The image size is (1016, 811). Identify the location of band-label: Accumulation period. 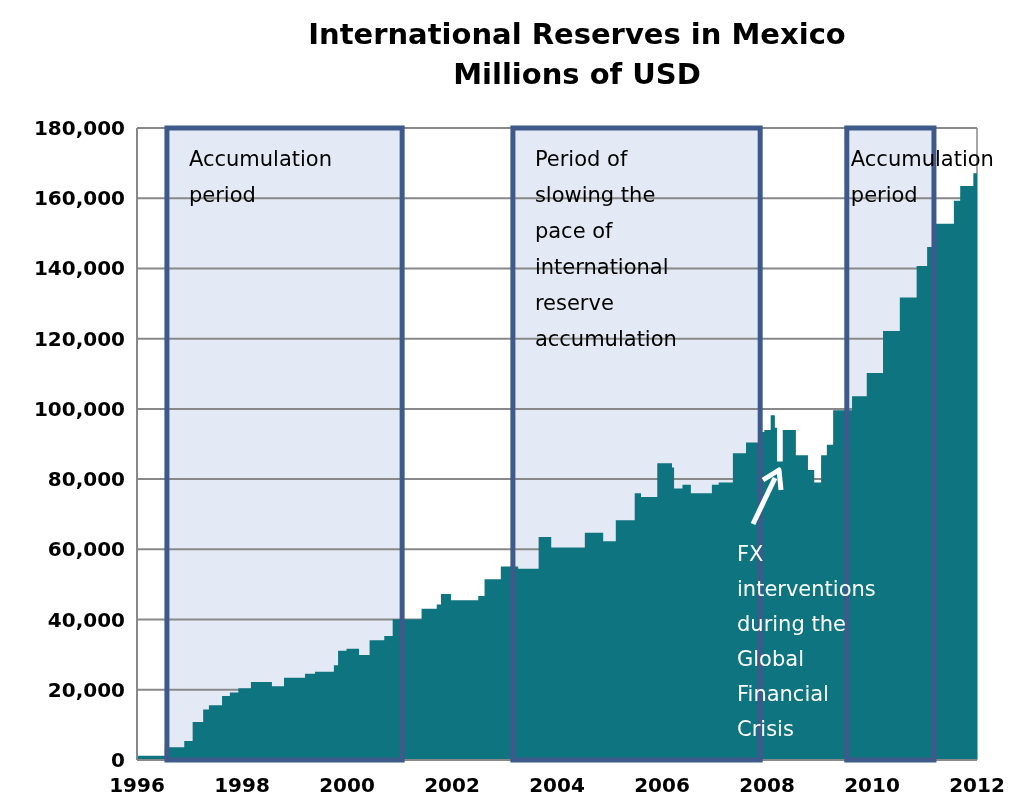
(260, 177).